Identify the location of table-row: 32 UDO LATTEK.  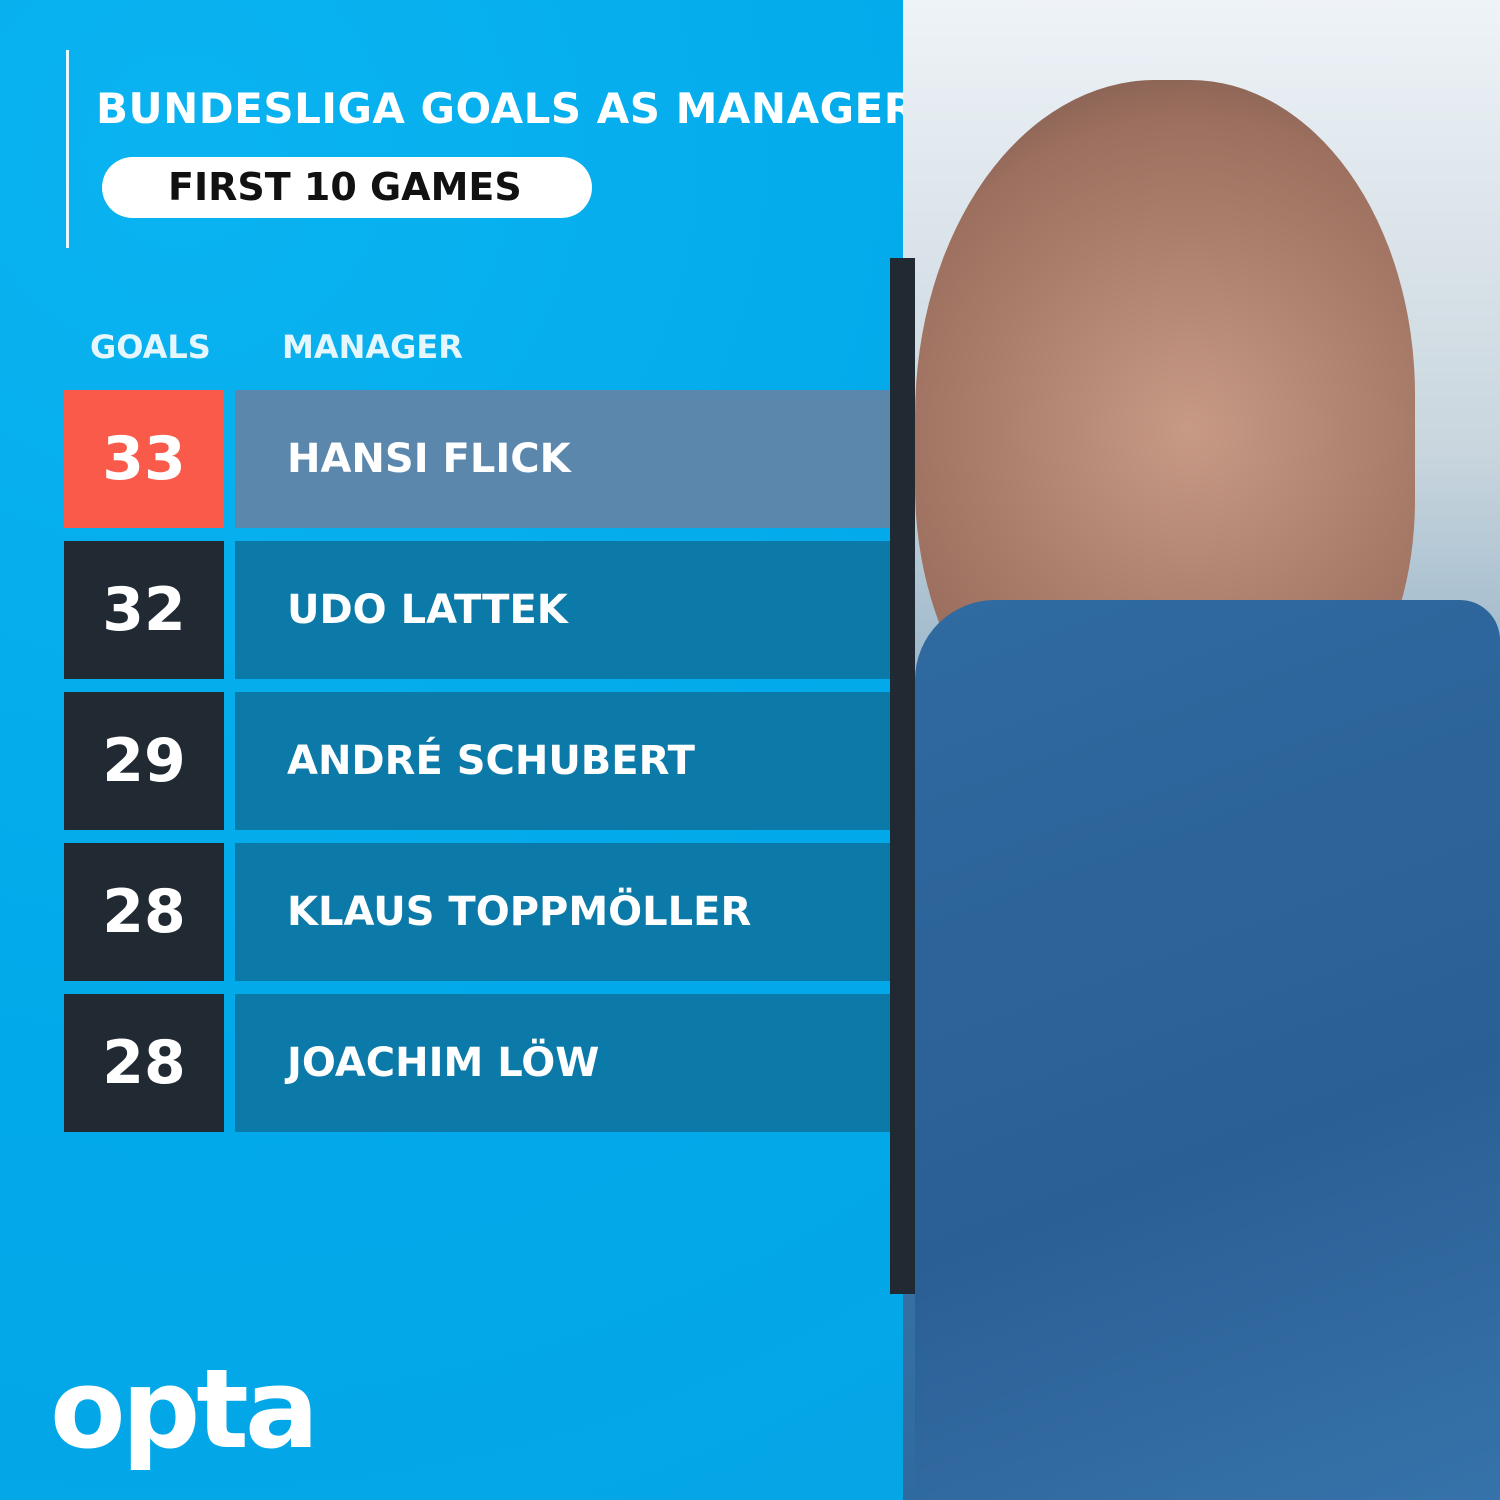
(477, 610).